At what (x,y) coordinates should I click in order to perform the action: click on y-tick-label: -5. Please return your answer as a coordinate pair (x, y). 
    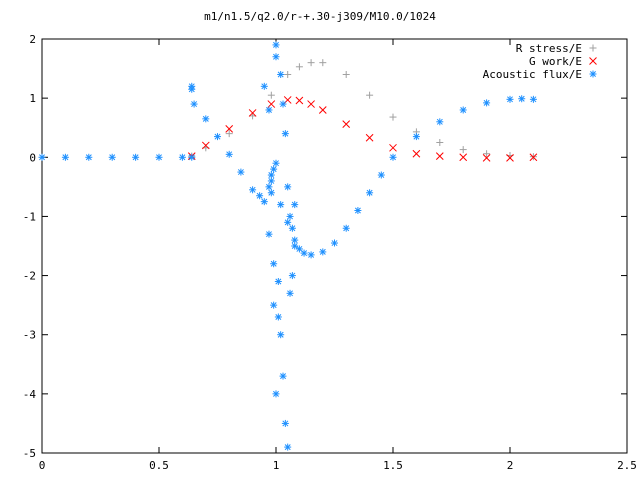
    Looking at the image, I should click on (29, 453).